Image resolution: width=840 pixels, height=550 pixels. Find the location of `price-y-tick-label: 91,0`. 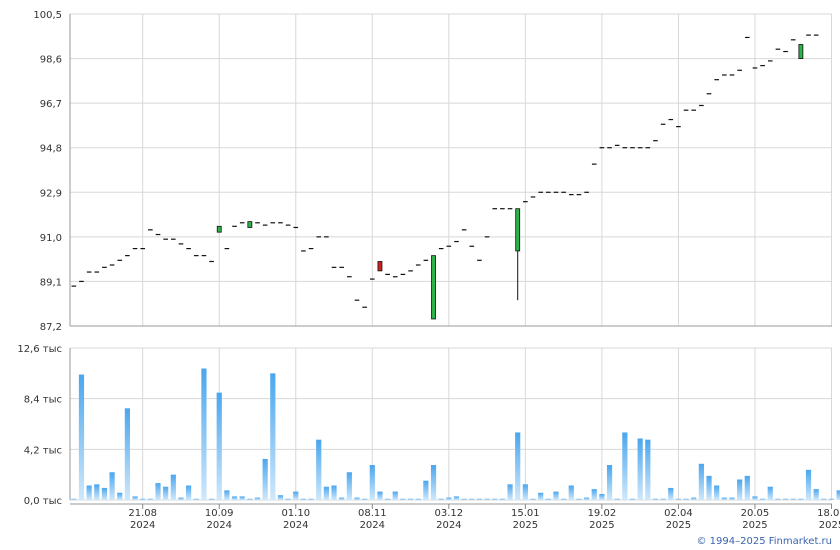

price-y-tick-label: 91,0 is located at coordinates (51, 238).